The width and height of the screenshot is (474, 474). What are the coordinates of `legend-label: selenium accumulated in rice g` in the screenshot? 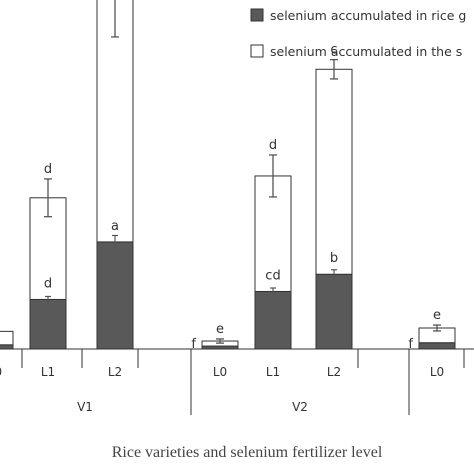 It's located at (368, 15).